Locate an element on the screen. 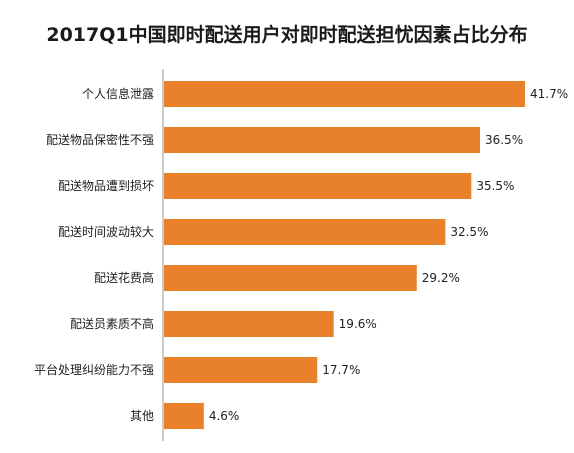 The height and width of the screenshot is (453, 574). category-label: 配送花费高 is located at coordinates (124, 277).